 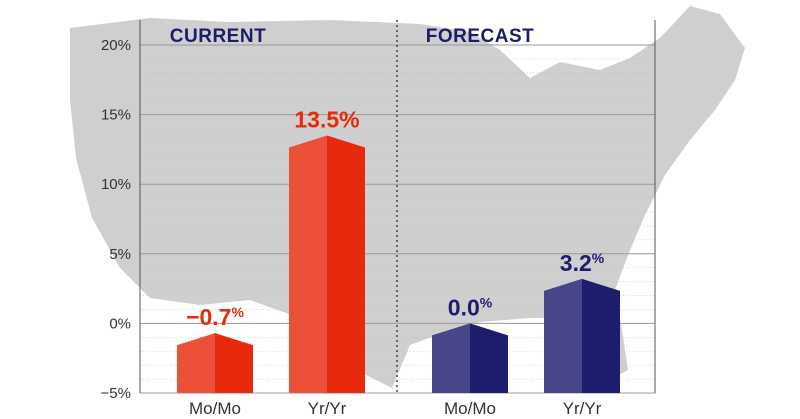 What do you see at coordinates (116, 115) in the screenshot?
I see `y-tick-label: 15%` at bounding box center [116, 115].